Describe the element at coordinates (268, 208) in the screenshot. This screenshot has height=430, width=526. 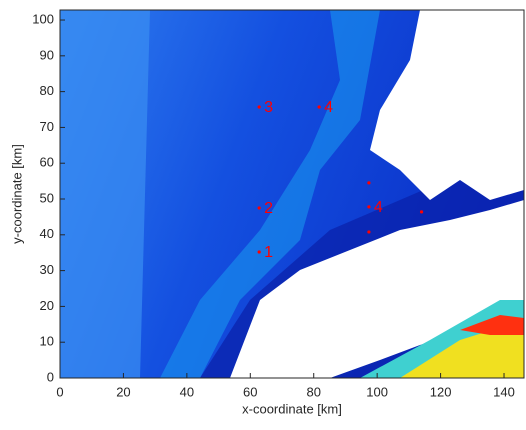
I see `point-label: 2` at that location.